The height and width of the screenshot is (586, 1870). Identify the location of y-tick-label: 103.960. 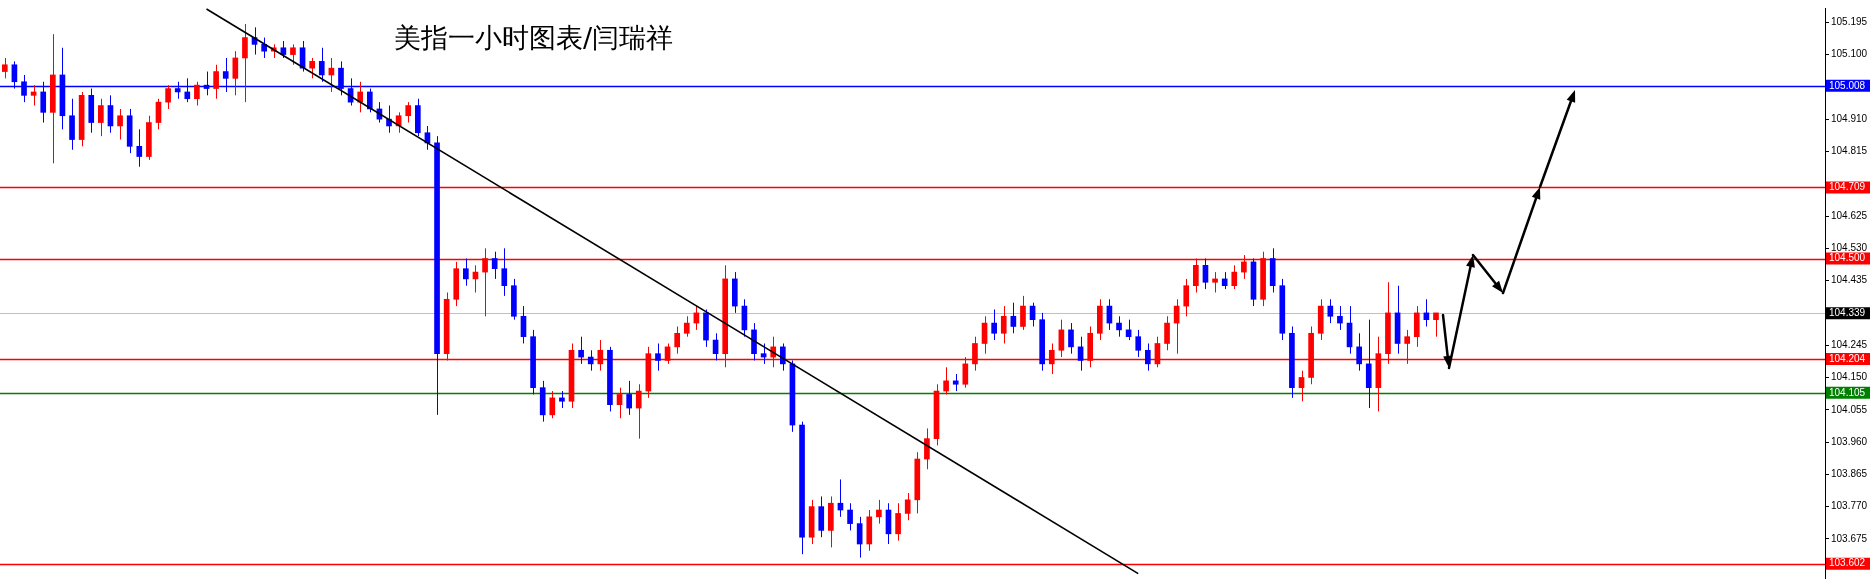
(1849, 441).